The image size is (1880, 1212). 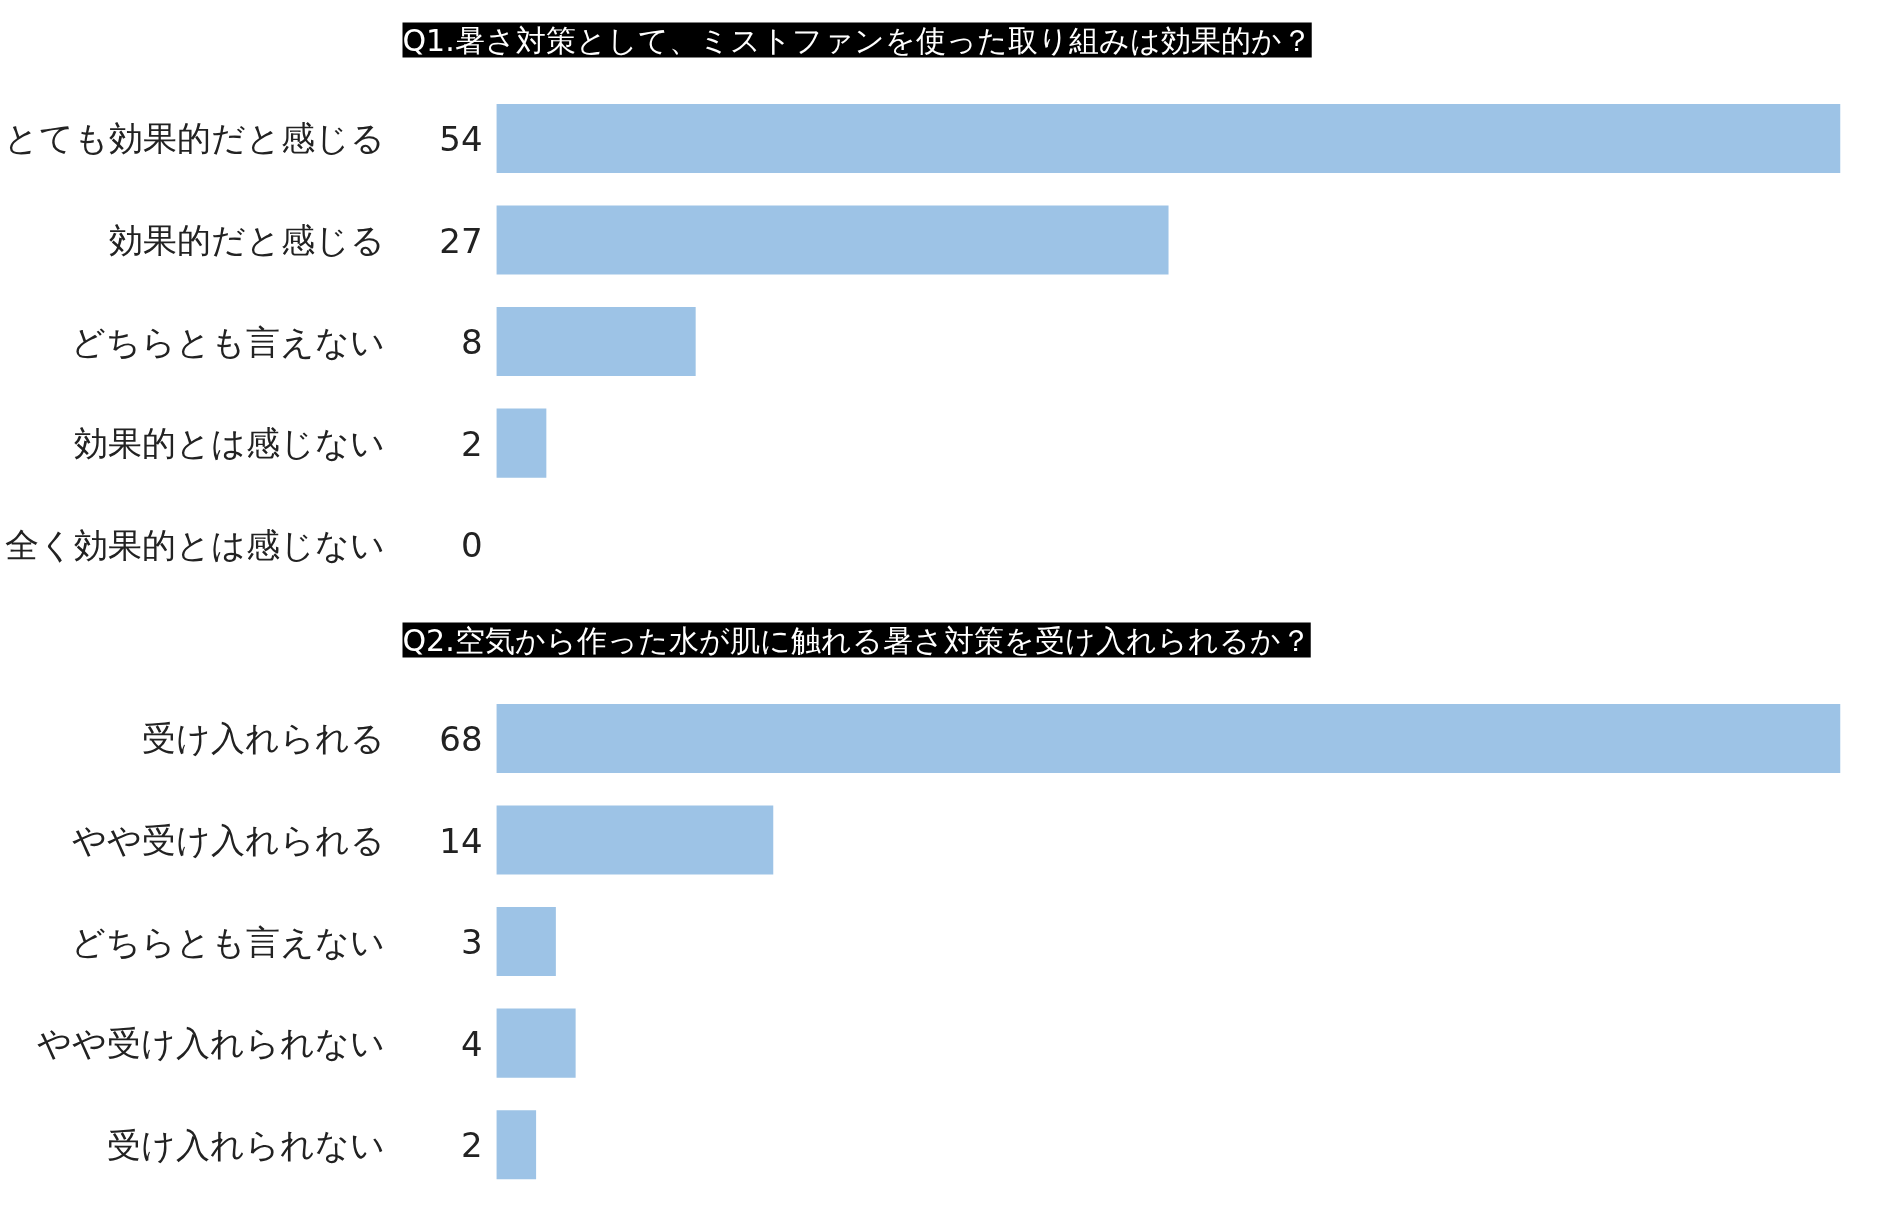 What do you see at coordinates (228, 840) in the screenshot?
I see `y-tick-label: やや受け入れられる` at bounding box center [228, 840].